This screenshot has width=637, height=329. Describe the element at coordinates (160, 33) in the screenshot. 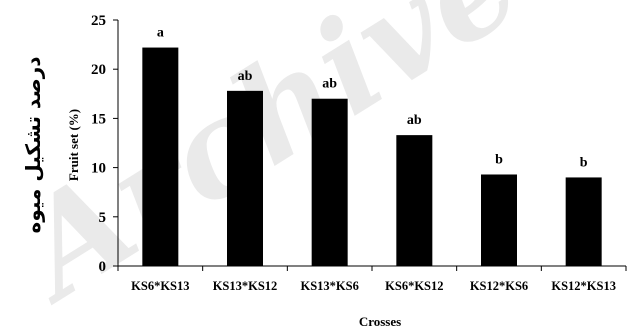

I see `significance-letter: a` at that location.